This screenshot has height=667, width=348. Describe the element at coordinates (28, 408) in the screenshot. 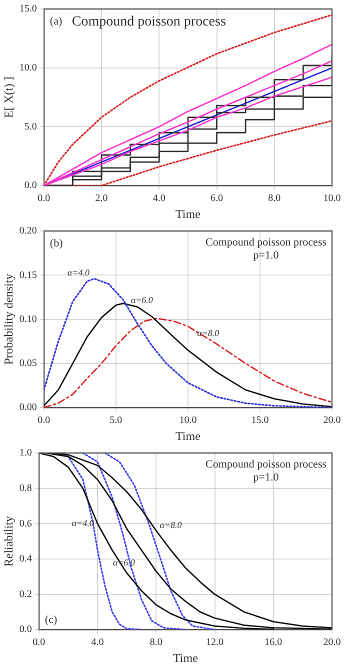

I see `y-tick-label: 0.00` at that location.